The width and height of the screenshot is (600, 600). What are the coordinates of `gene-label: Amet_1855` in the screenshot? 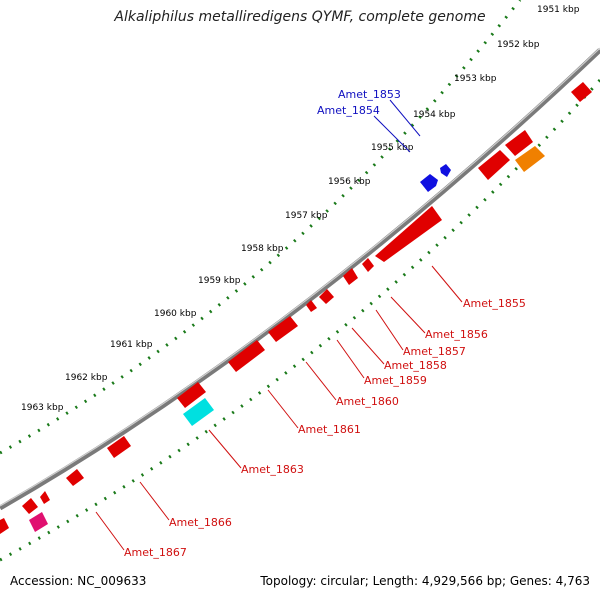 It's located at (494, 303).